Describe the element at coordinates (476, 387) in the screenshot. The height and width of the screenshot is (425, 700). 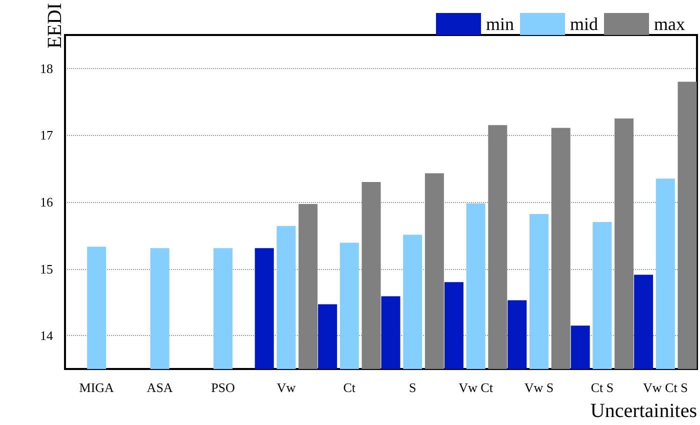
I see `x-tick-label: Vw Ct` at that location.